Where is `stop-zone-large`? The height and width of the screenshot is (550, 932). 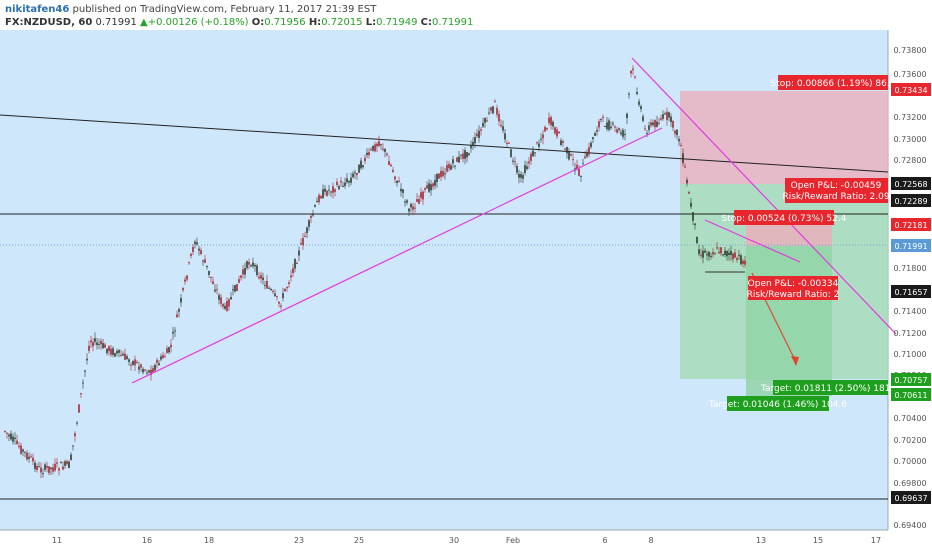
stop-zone-large is located at coordinates (784, 137).